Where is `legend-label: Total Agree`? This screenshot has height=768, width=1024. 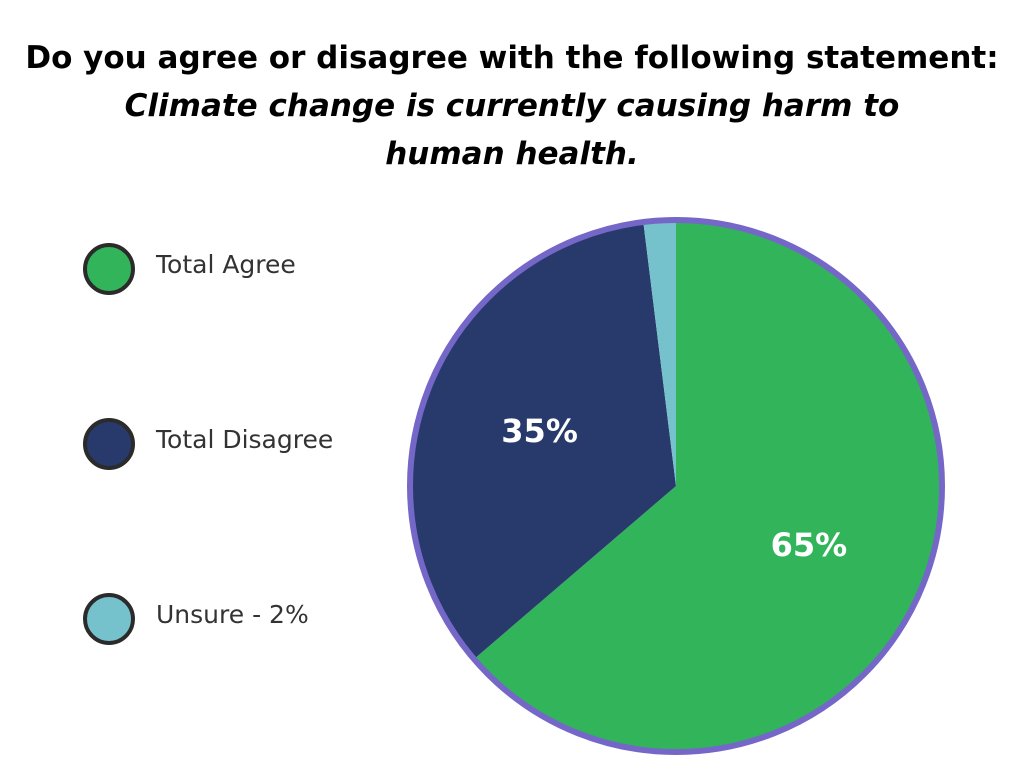
legend-label: Total Agree is located at coordinates (225, 264).